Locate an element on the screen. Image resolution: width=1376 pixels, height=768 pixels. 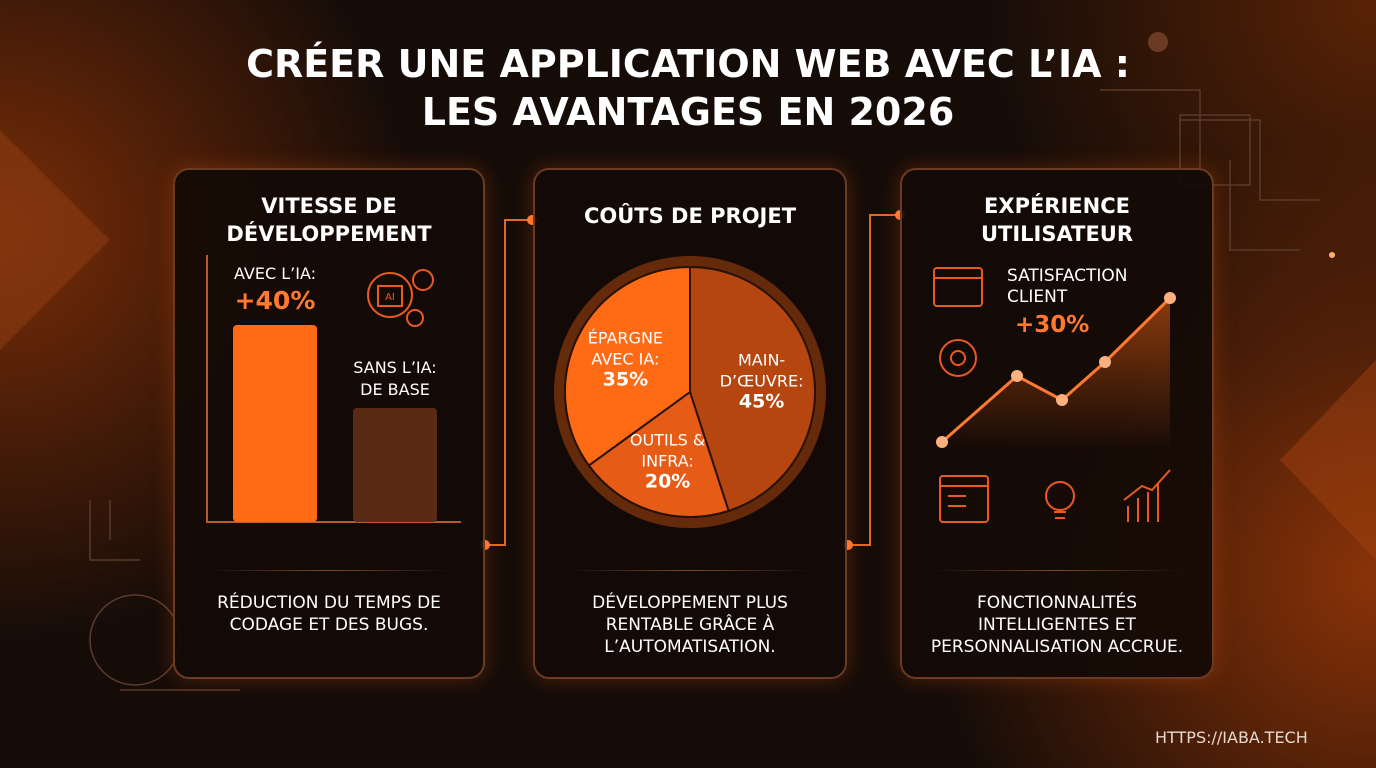
slice-category: MAIN-D’ŒUVRE: is located at coordinates (761, 370).